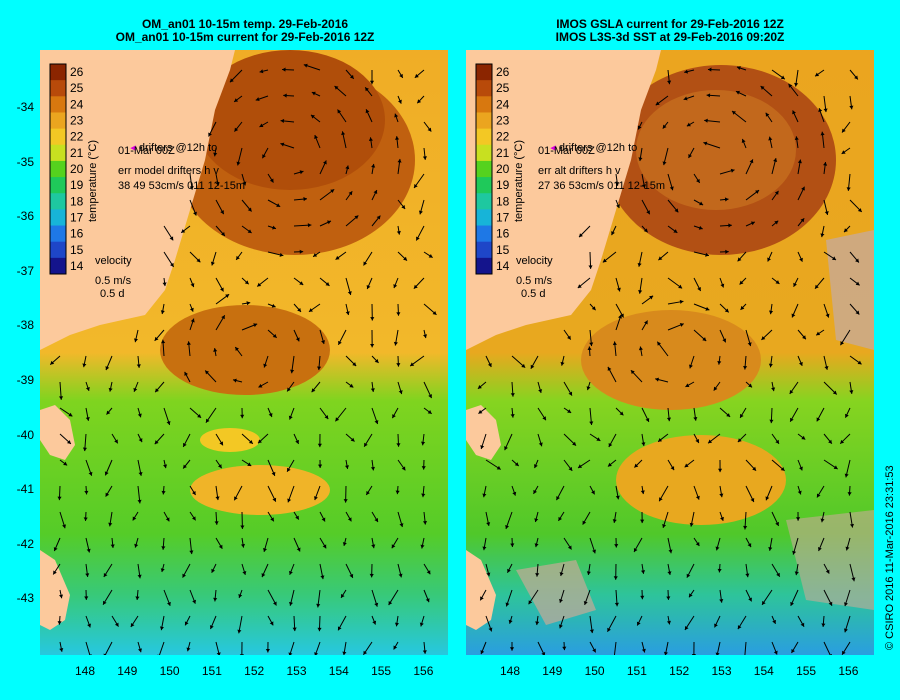 This screenshot has height=700, width=900. What do you see at coordinates (245, 24) in the screenshot?
I see `left-title-line1: OM_an01 10-15m temp. 29-Feb-2016` at bounding box center [245, 24].